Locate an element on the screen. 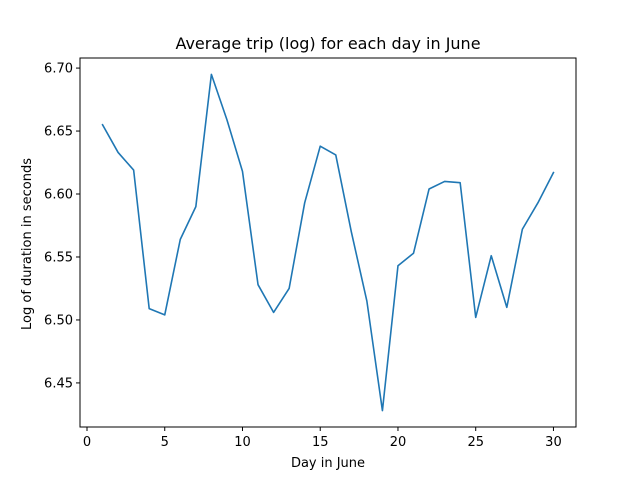 The width and height of the screenshot is (640, 480). x-axis-ticks: 0 5 10 15 20 25 30 is located at coordinates (322, 438).